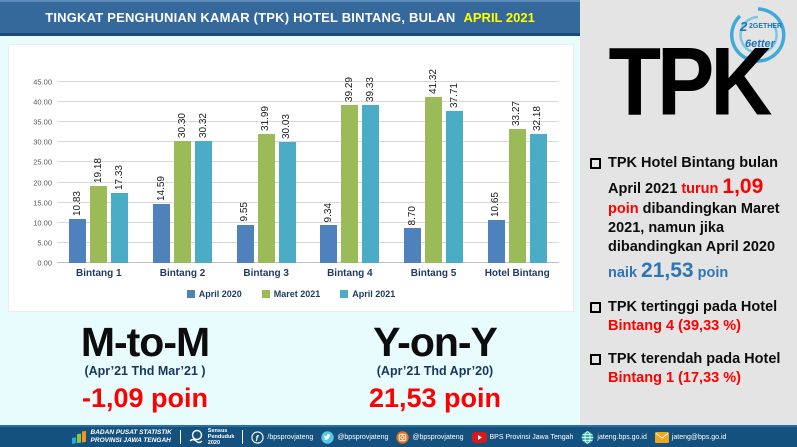  Describe the element at coordinates (42, 142) in the screenshot. I see `y-tick-label: 30.00` at that location.